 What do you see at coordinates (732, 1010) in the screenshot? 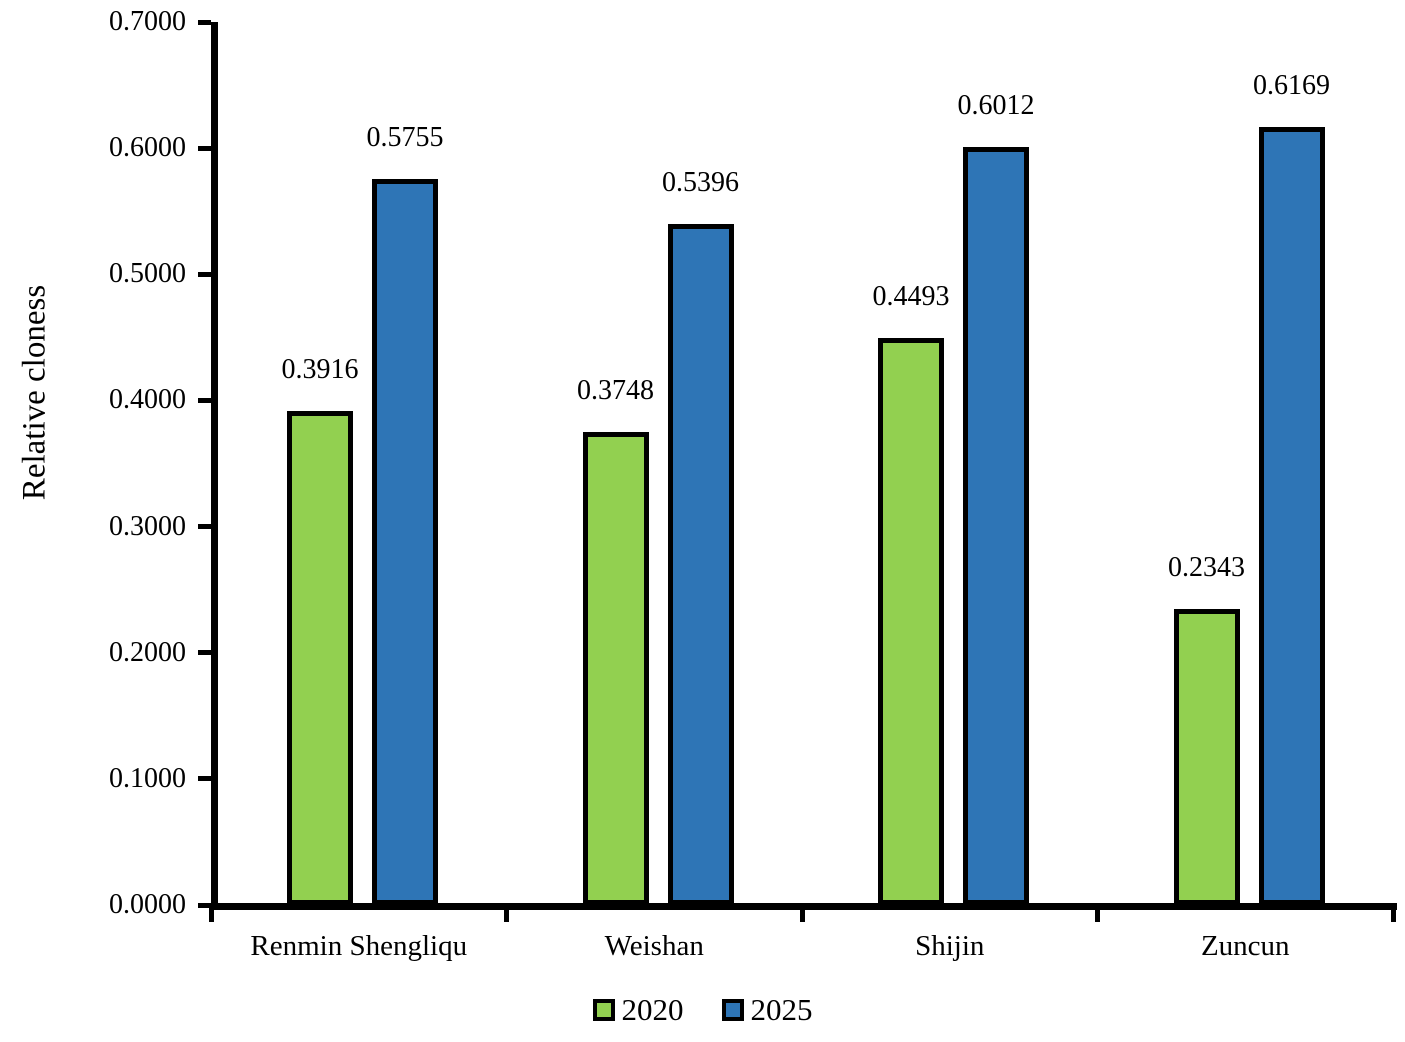
I see `legend-swatch-2025` at bounding box center [732, 1010].